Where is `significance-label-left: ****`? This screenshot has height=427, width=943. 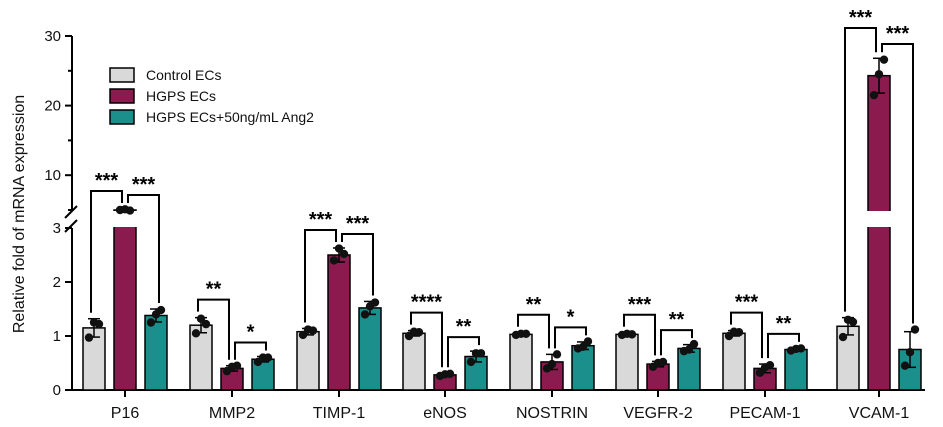 significance-label-left: **** is located at coordinates (426, 303).